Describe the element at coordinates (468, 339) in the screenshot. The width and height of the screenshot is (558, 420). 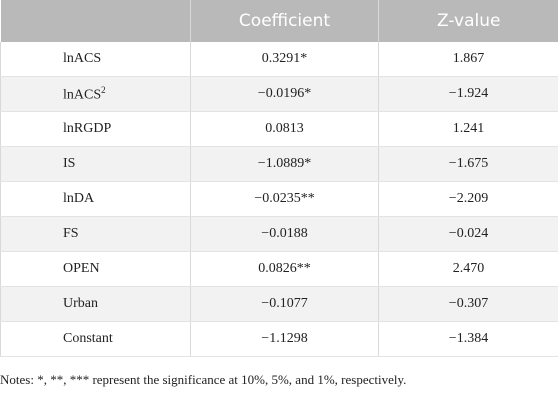
I see `value-cell: −1.384` at that location.